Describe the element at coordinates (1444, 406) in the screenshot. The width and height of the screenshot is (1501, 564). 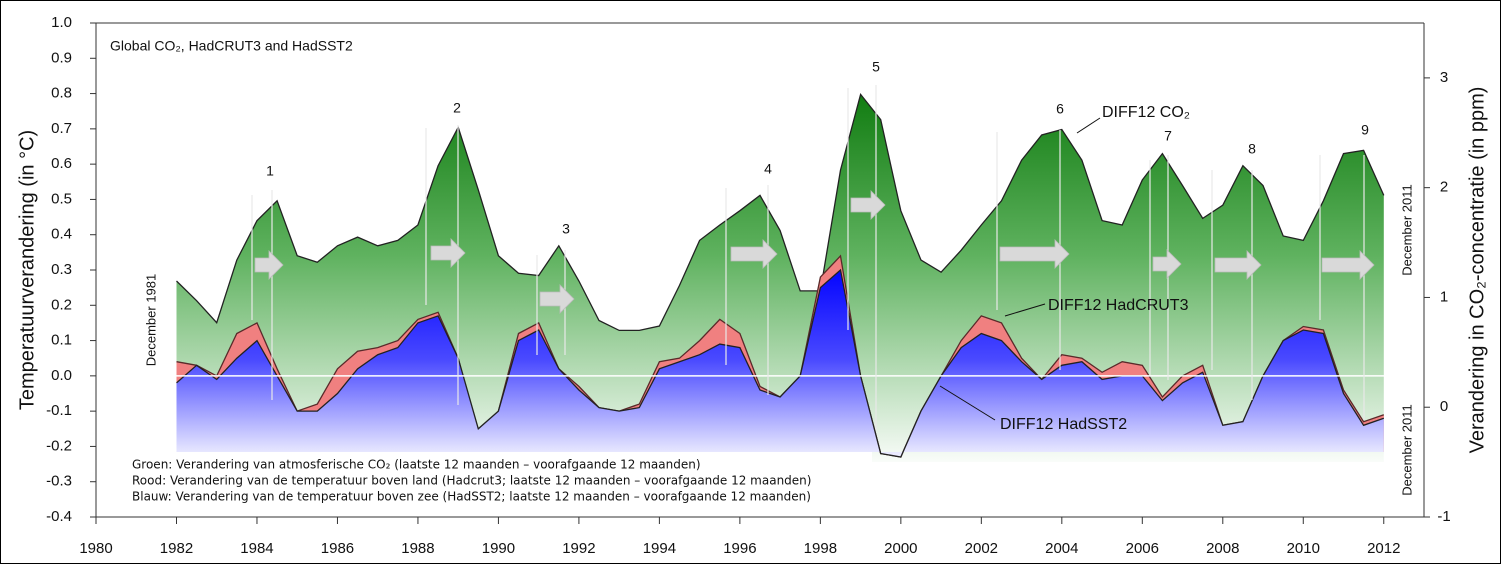
I see `y2-tick-label: 0` at that location.